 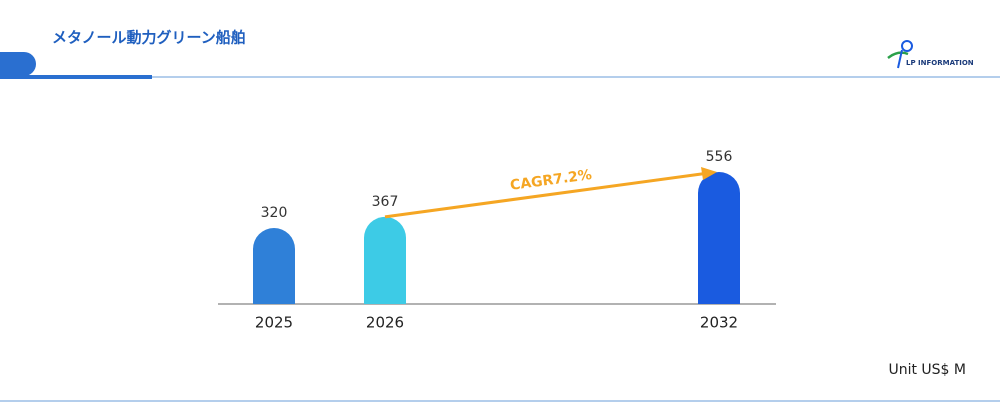 I want to click on unit-label: Unit US$ M, so click(x=927, y=370).